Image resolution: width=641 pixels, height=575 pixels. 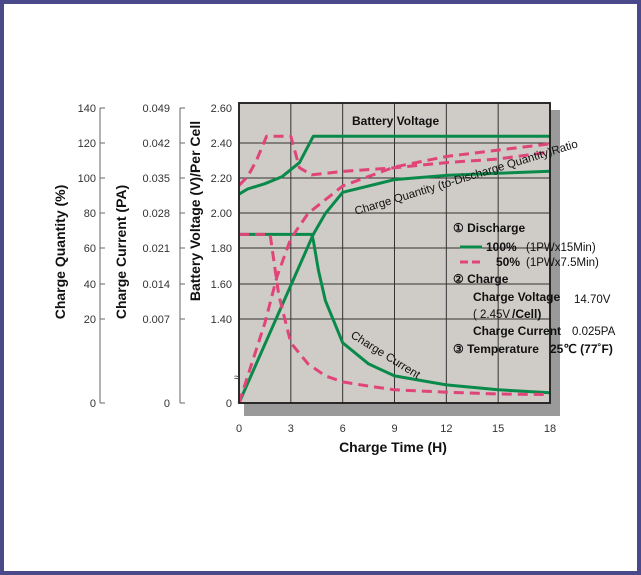 I want to click on y-current-tick-label: 0.021, so click(x=156, y=249).